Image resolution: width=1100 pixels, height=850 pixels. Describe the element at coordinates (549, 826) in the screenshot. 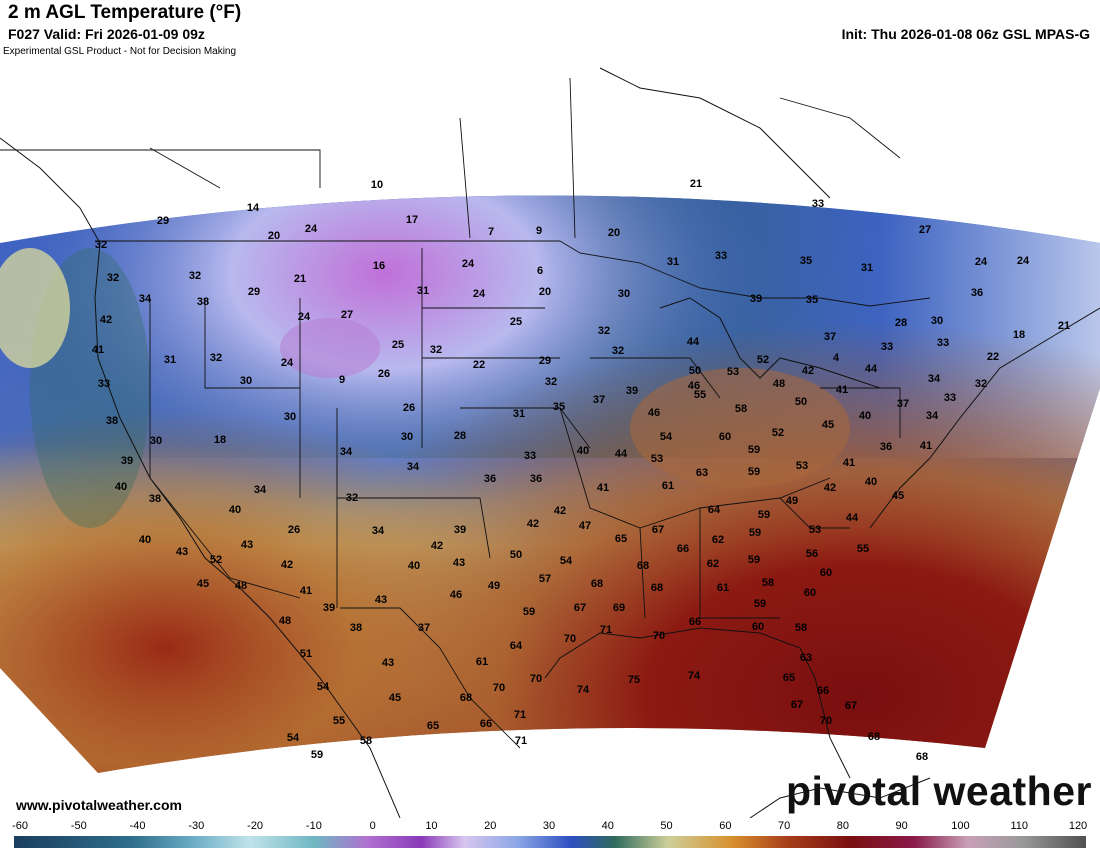

I see `colorbar-tick-label: 30` at that location.